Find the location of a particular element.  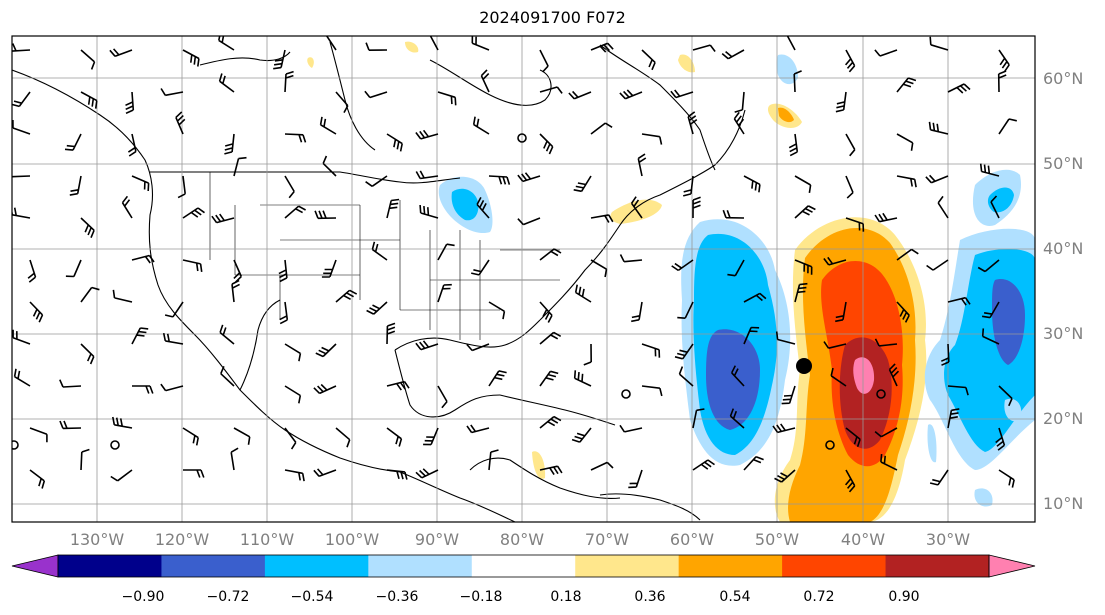

colorbar-tick-label: 0.90 is located at coordinates (903, 597).